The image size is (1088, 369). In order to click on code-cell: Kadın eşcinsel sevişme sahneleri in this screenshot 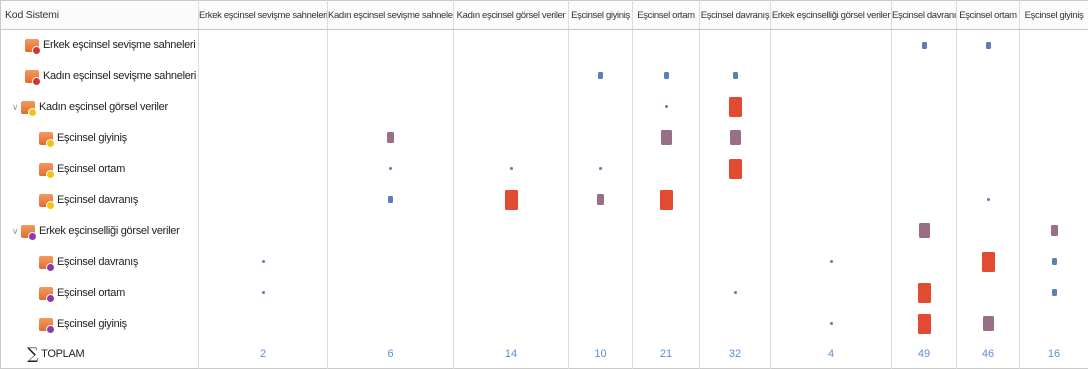, I will do `click(99, 76)`.